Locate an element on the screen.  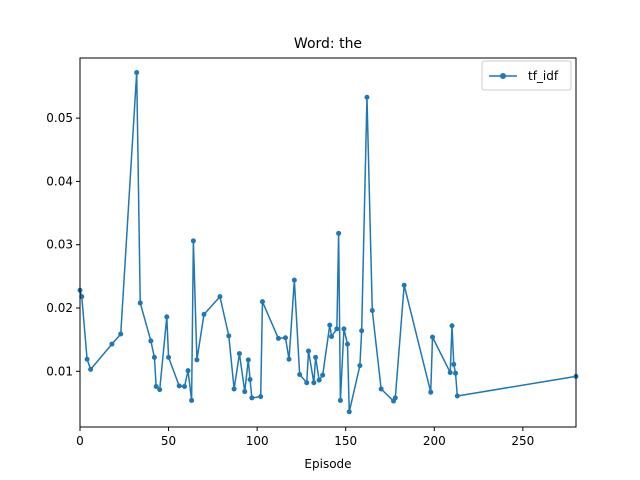
legend-marker is located at coordinates (503, 76).